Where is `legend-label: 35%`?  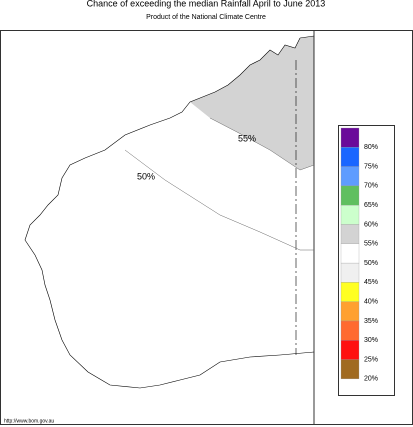 legend-label: 35% is located at coordinates (371, 321).